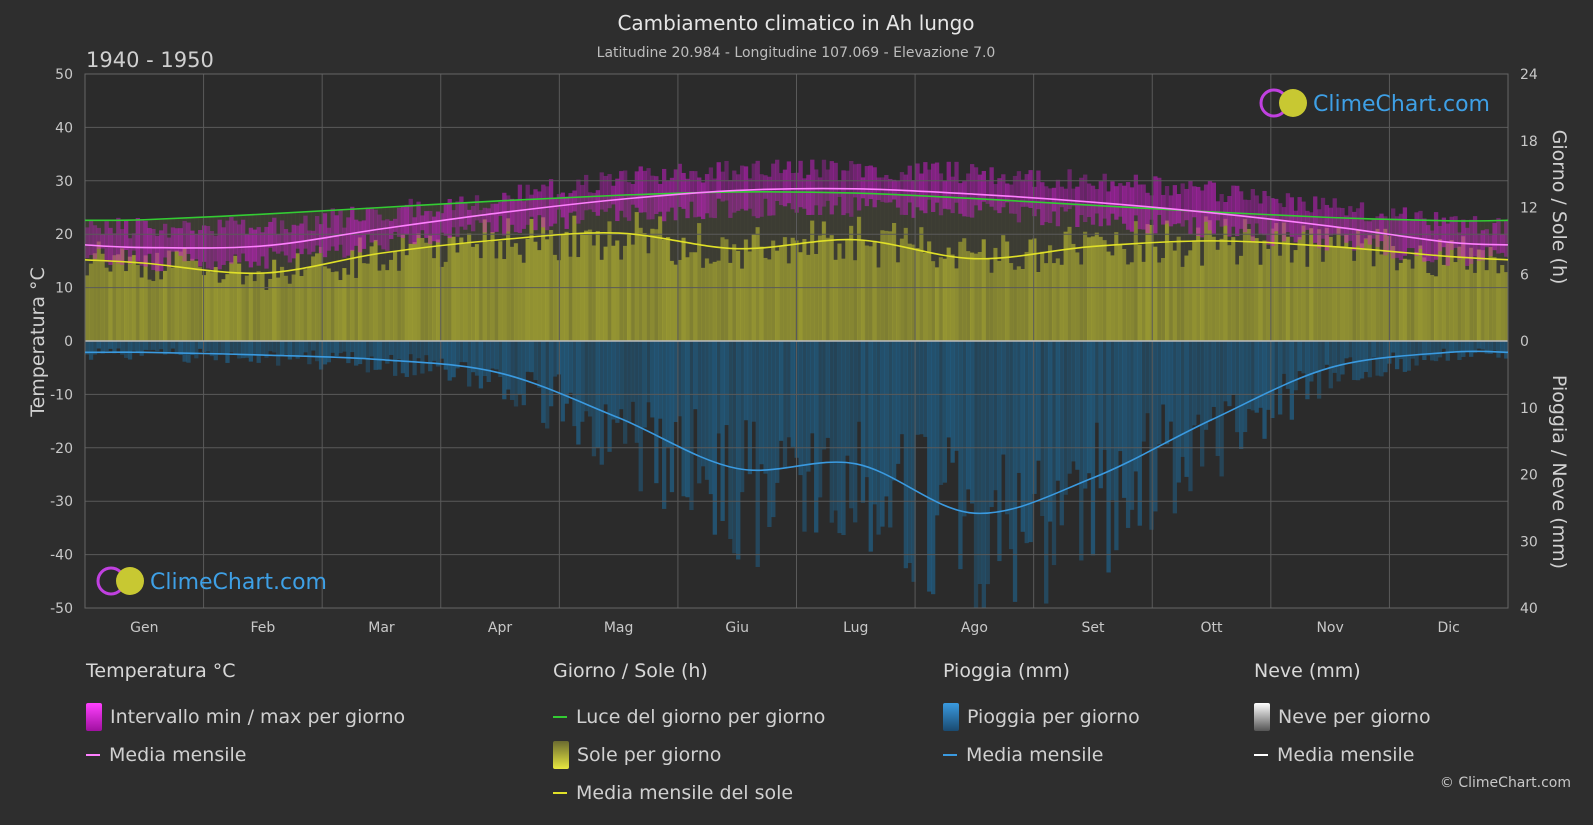  Describe the element at coordinates (61, 502) in the screenshot. I see `left-tick-label: -30` at that location.